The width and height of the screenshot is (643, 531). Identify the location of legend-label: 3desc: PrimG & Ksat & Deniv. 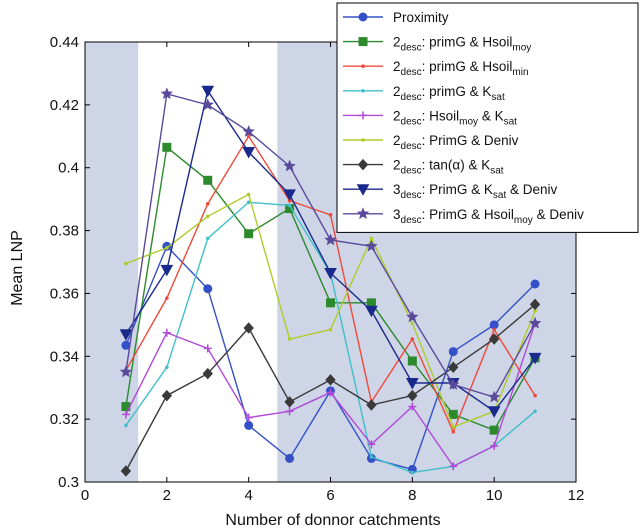
(475, 191).